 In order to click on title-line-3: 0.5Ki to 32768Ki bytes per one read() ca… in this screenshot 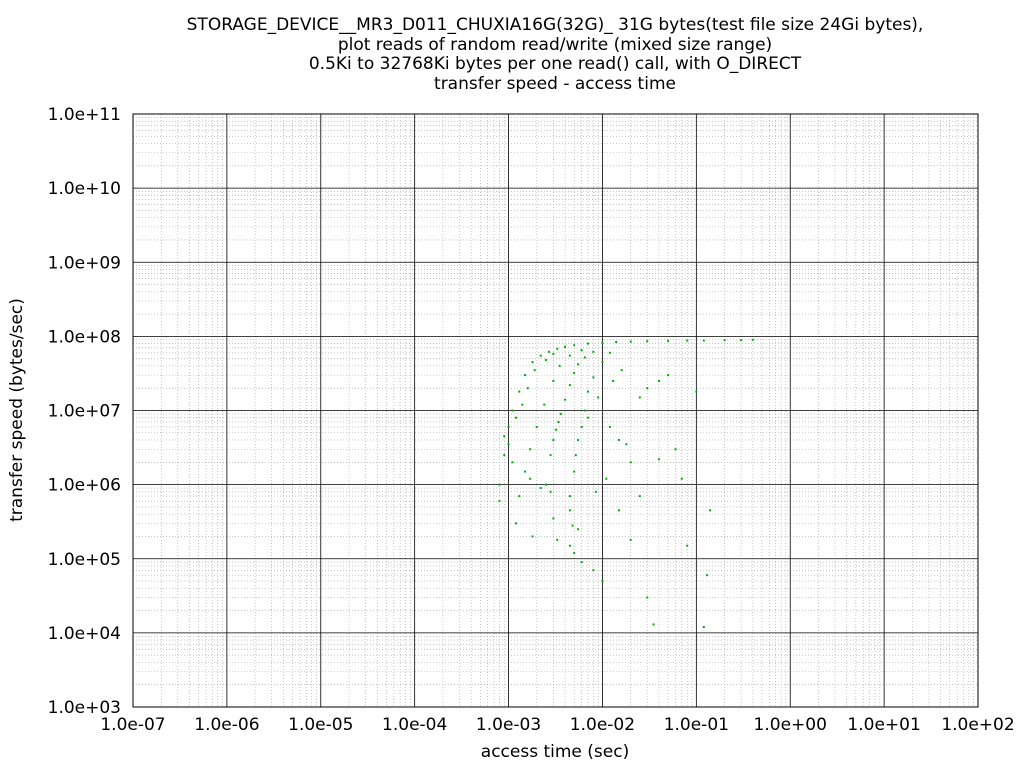, I will do `click(555, 64)`.